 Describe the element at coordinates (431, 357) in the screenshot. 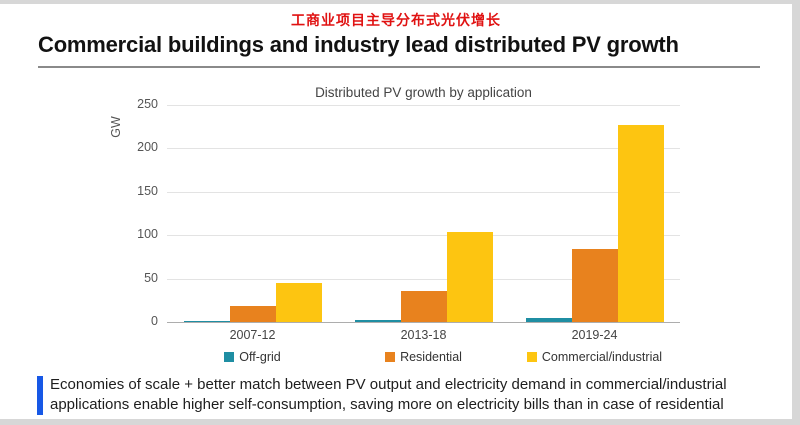

I see `legend-label: Residential` at that location.